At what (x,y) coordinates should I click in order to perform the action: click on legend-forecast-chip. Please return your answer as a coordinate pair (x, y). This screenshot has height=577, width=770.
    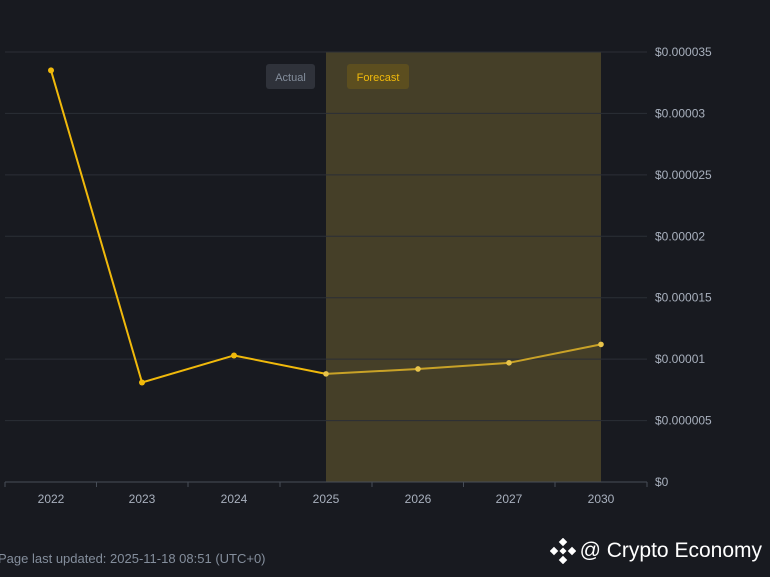
    Looking at the image, I should click on (378, 76).